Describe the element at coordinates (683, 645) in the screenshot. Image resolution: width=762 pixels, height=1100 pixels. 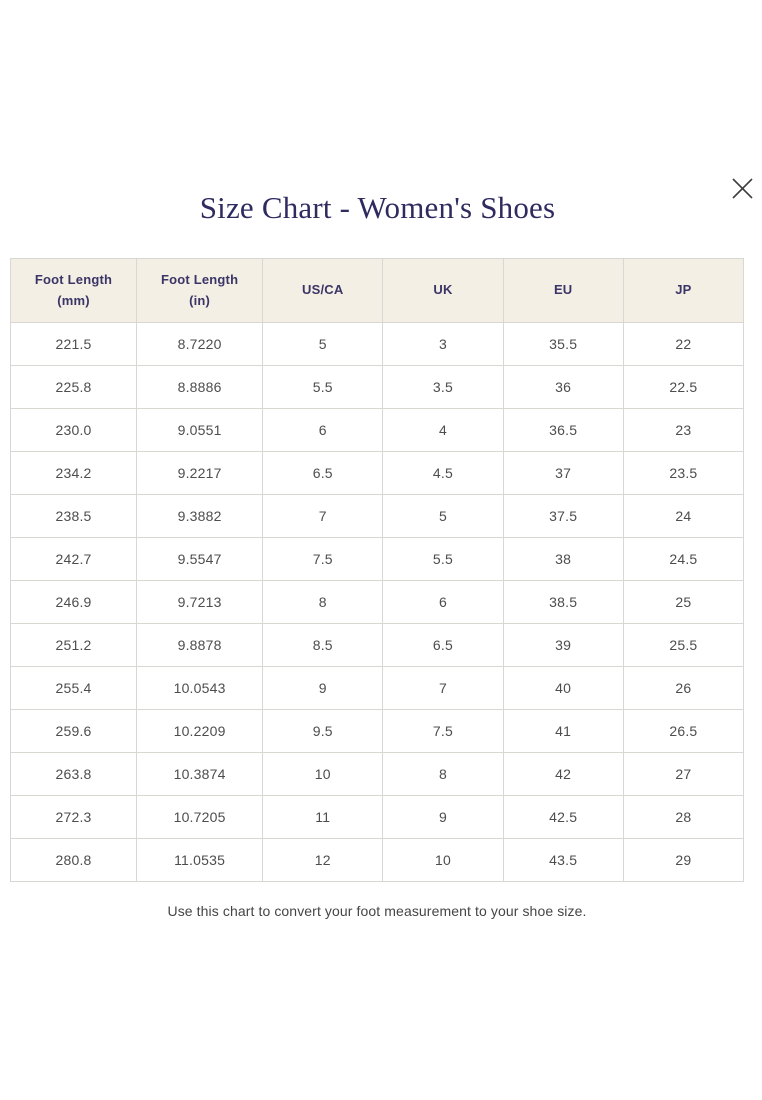
I see `table-cell: 25.5` at that location.